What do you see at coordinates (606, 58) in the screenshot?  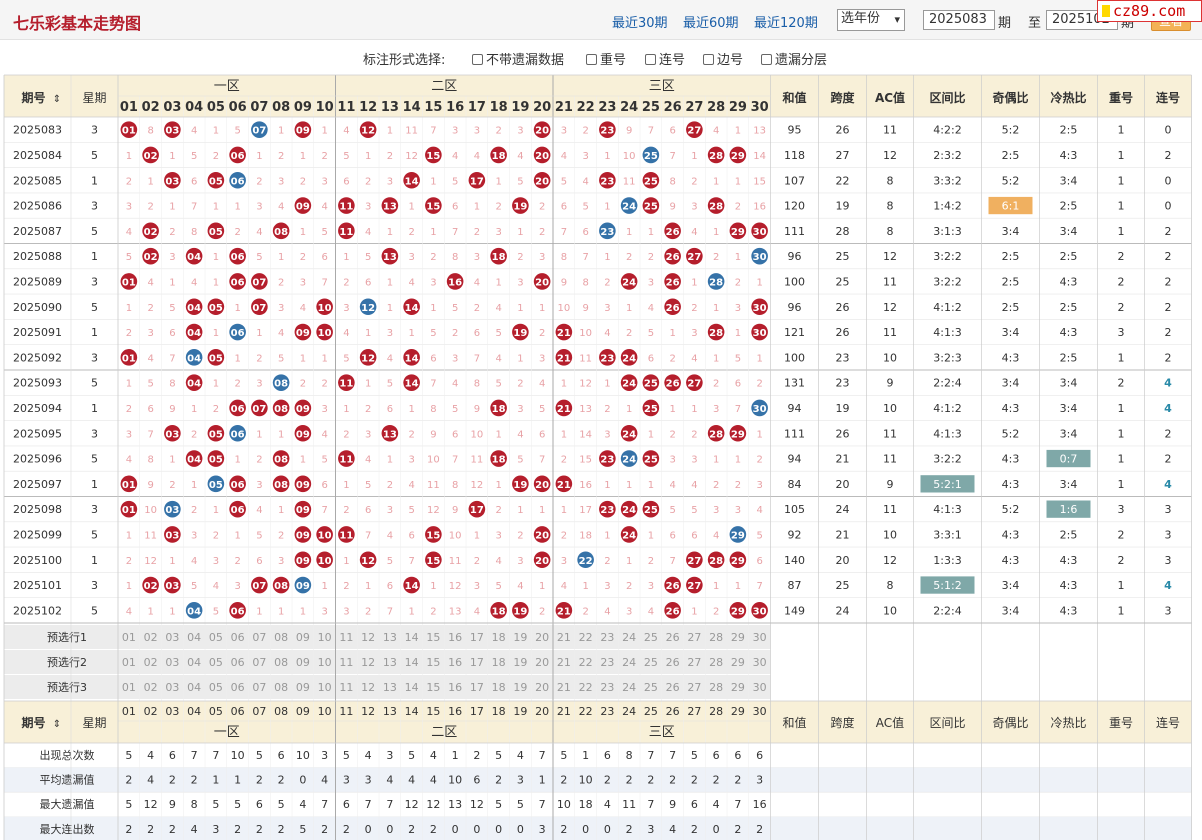 I see `option-repeat: 重号` at bounding box center [606, 58].